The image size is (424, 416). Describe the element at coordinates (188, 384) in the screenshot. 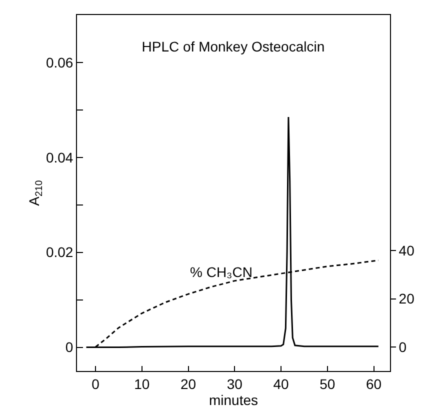

I see `x-tick-label: 20` at that location.